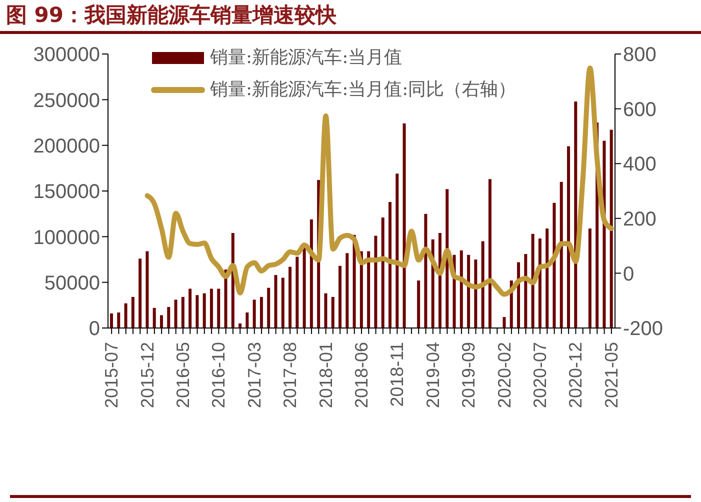  What do you see at coordinates (66, 146) in the screenshot?
I see `y-tick-label: 200000` at bounding box center [66, 146].